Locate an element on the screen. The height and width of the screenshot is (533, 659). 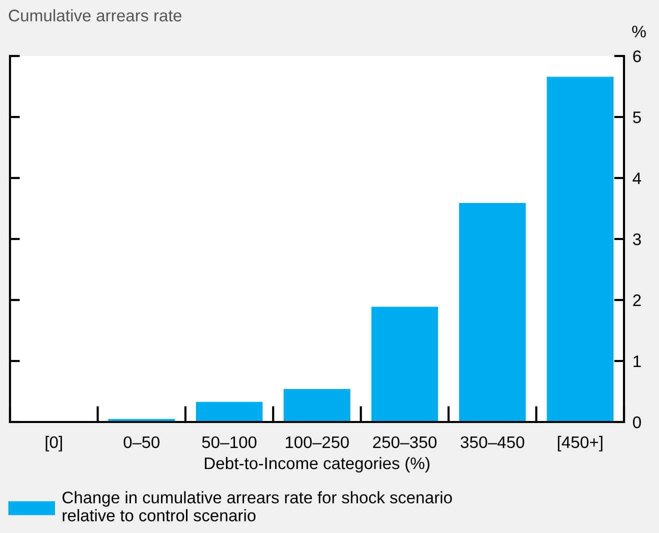
chart-subtitle: Cumulative arrears rate is located at coordinates (95, 15).